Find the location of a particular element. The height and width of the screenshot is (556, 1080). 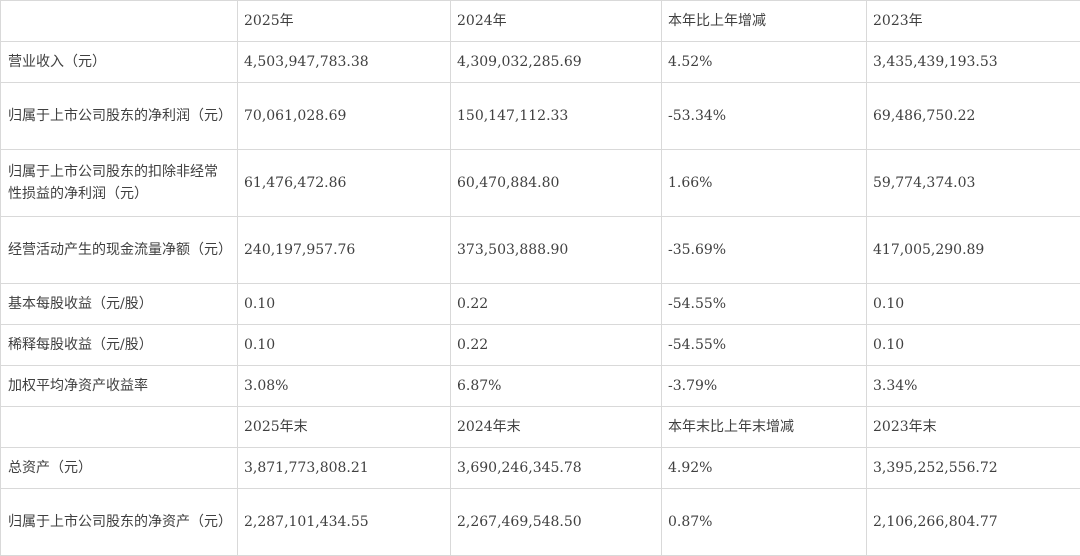

table-header-row: 2025年 2024年 本年比上年增减 2023年 is located at coordinates (540, 21).